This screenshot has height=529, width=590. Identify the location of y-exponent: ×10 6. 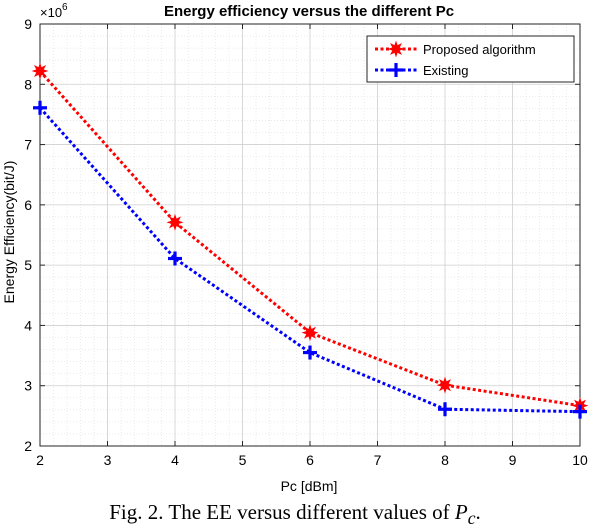
(54, 11).